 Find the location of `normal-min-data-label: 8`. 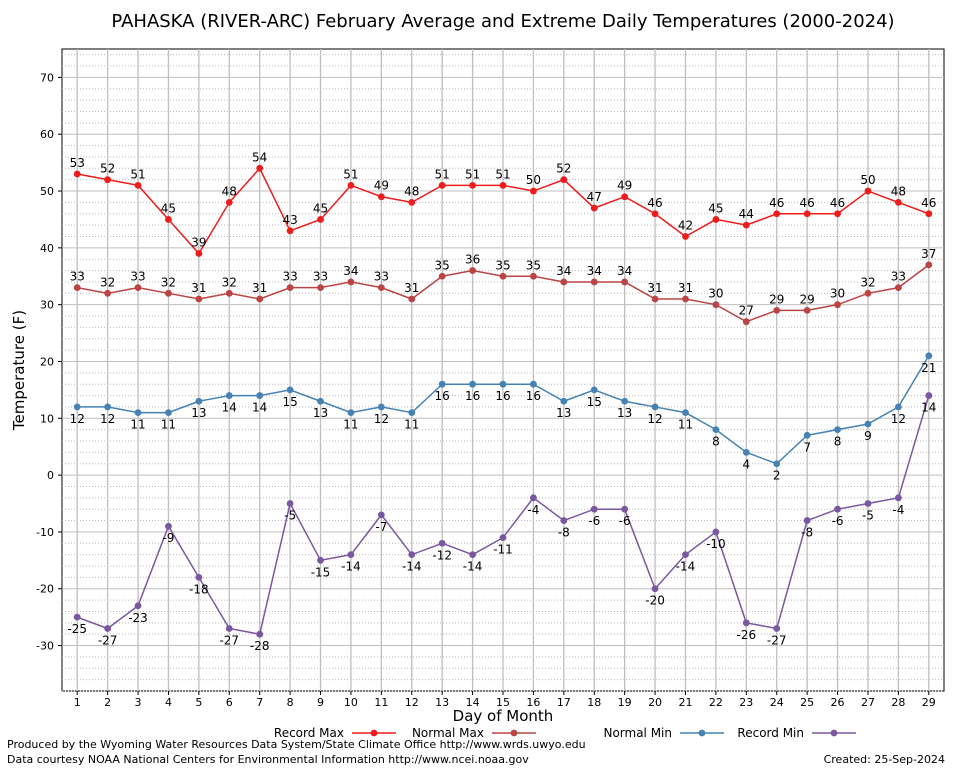

normal-min-data-label: 8 is located at coordinates (716, 442).